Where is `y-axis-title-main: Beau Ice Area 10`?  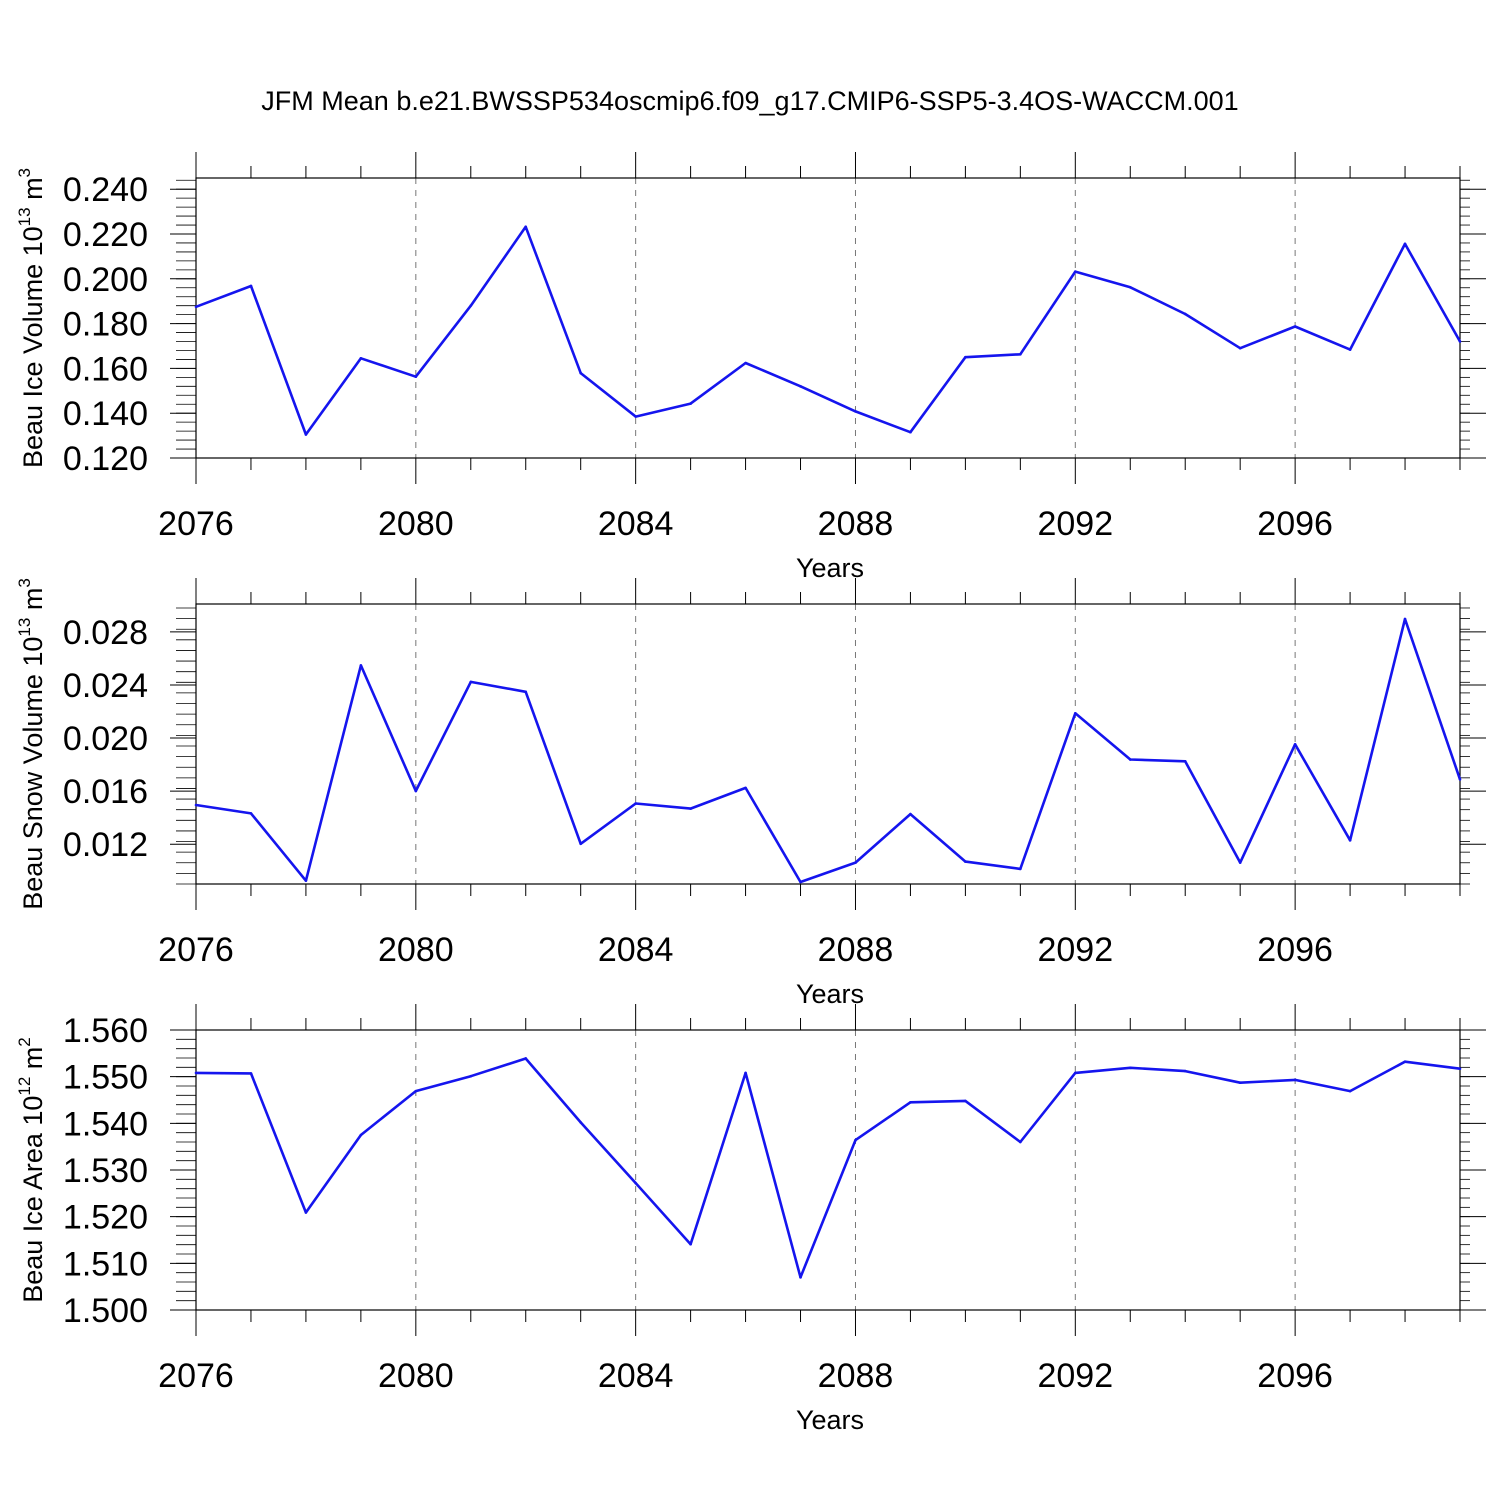 y-axis-title-main: Beau Ice Area 10 is located at coordinates (33, 1199).